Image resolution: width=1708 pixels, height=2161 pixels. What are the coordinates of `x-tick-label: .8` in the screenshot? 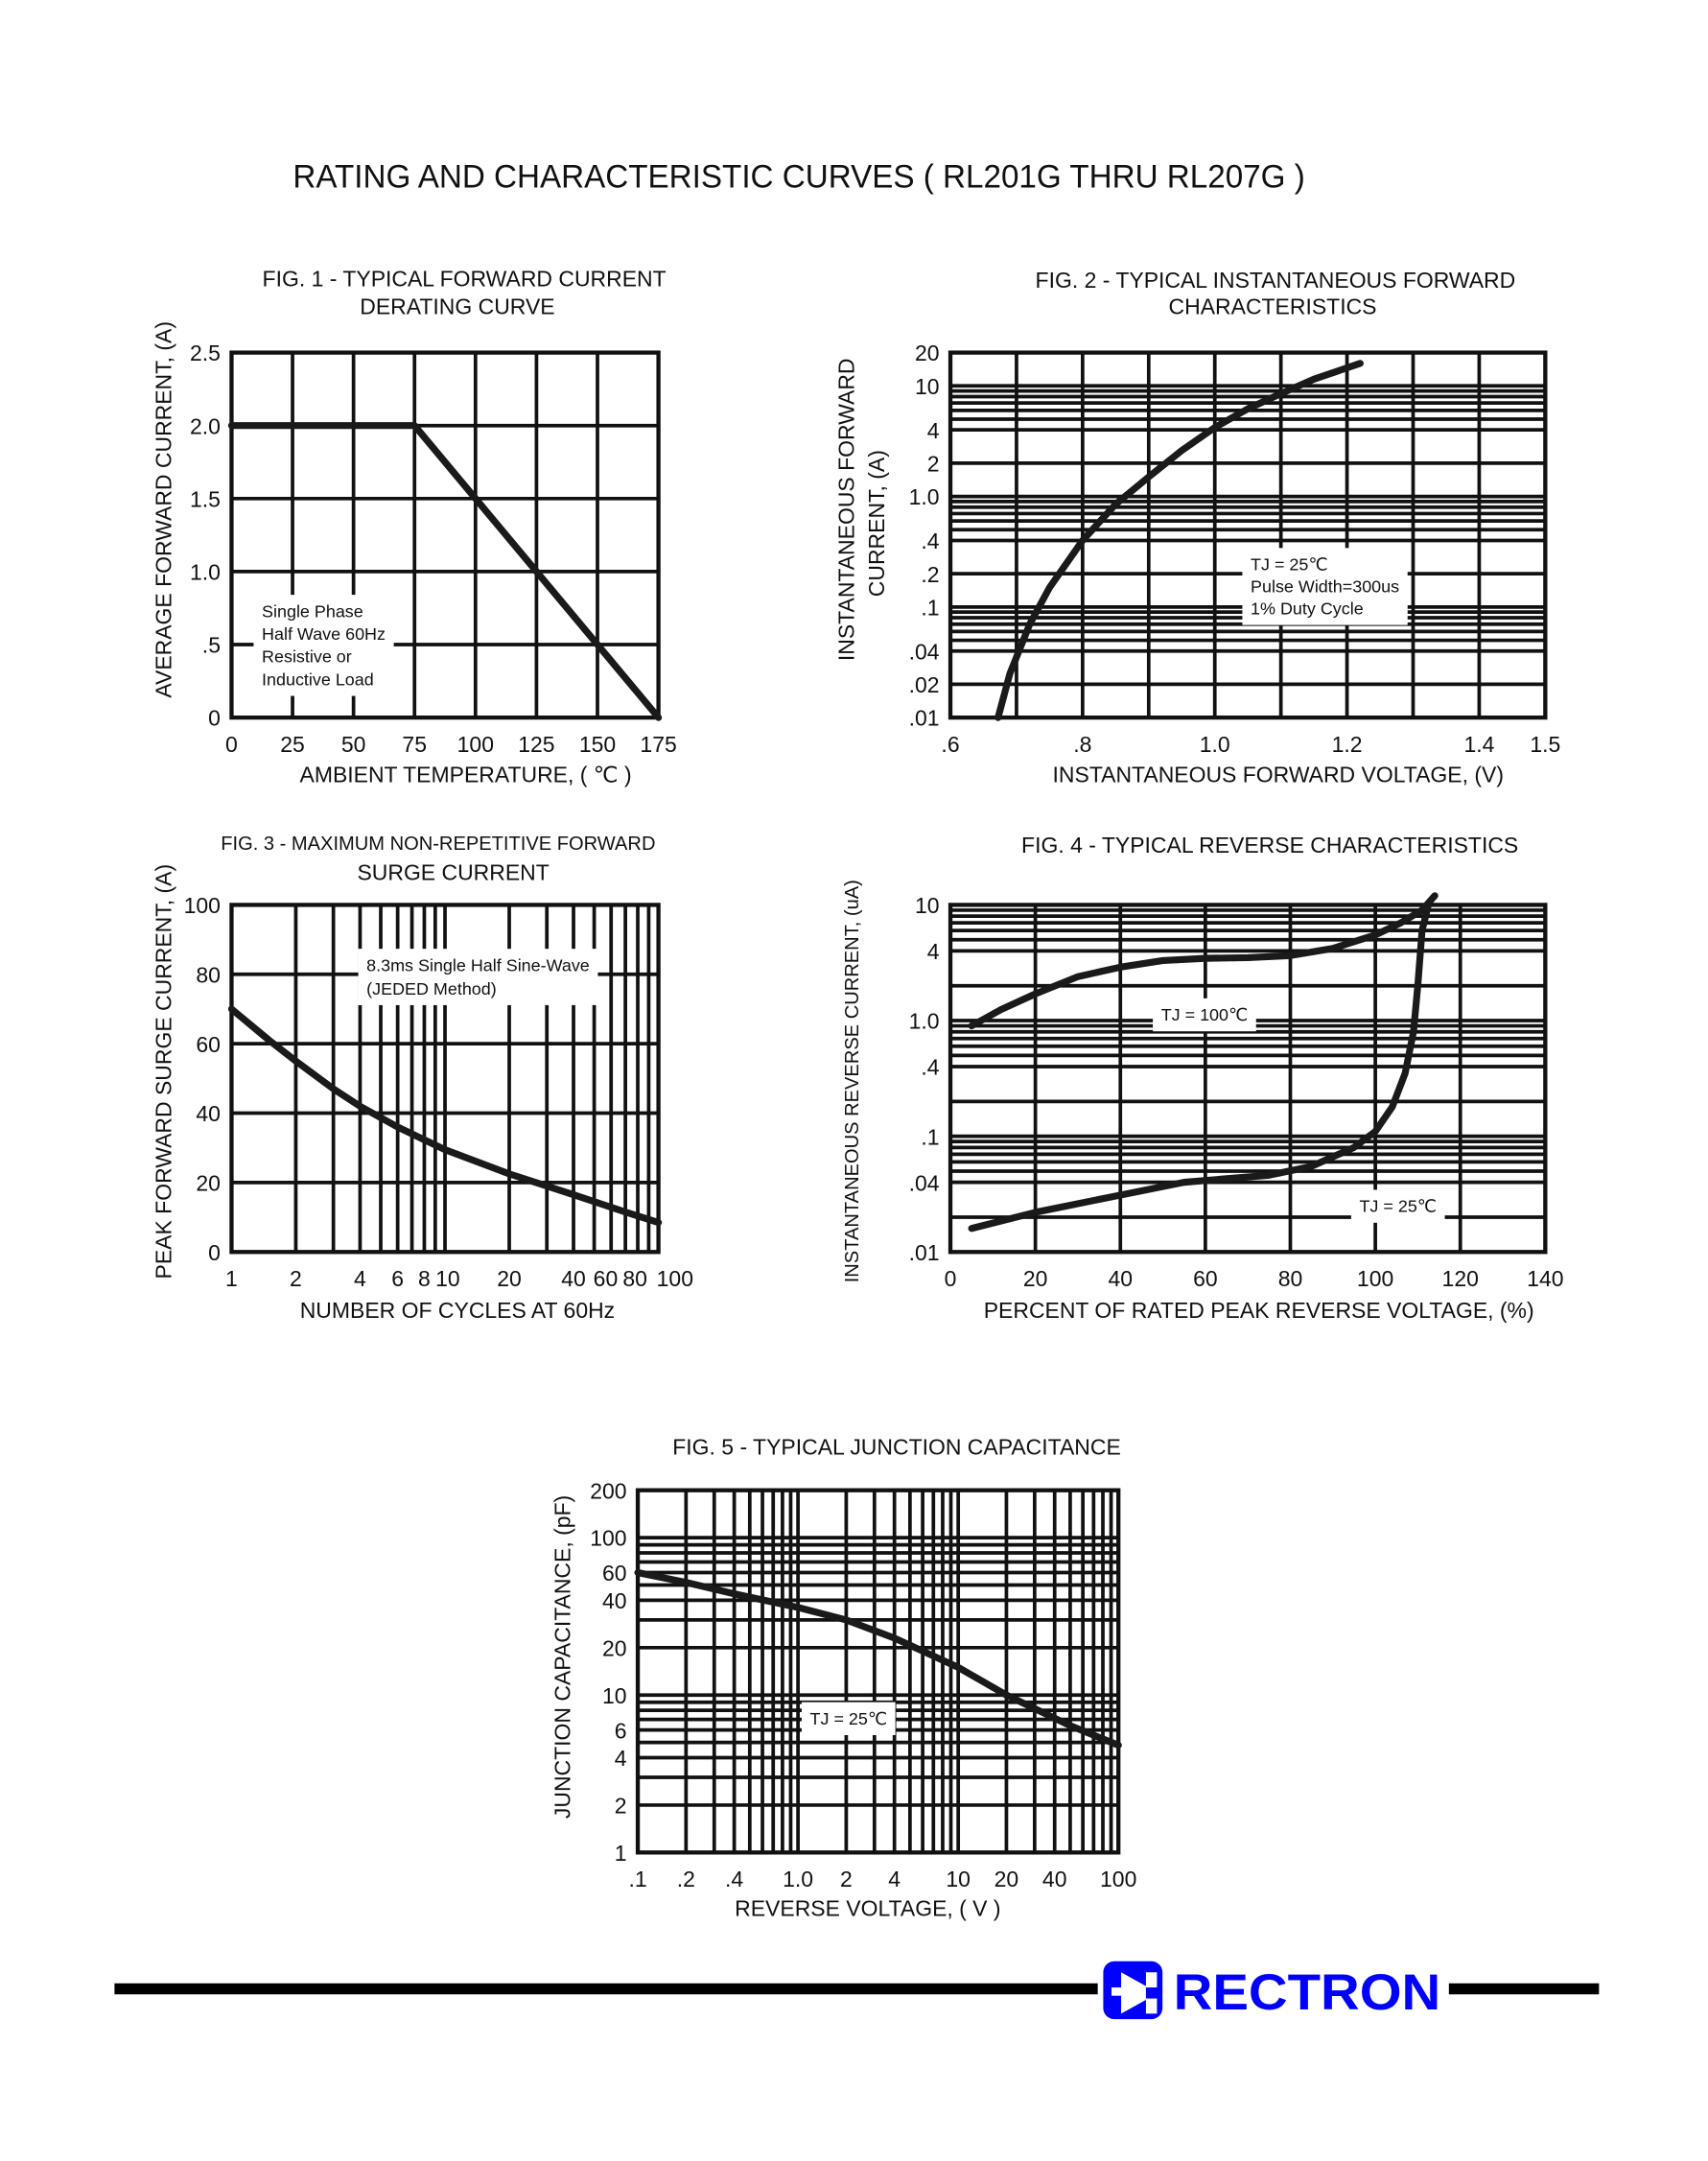 It's located at (1082, 744).